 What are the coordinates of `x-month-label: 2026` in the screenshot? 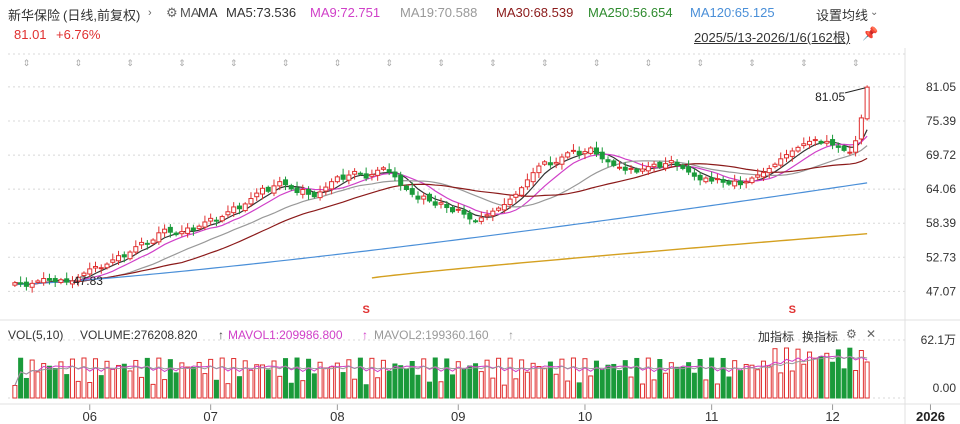 It's located at (930, 416).